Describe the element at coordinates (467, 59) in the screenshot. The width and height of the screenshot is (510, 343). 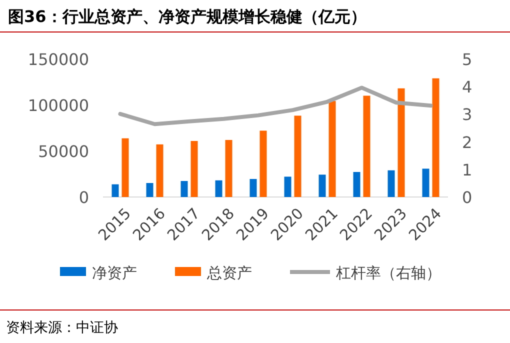
I see `y2-tick-label: 5` at that location.